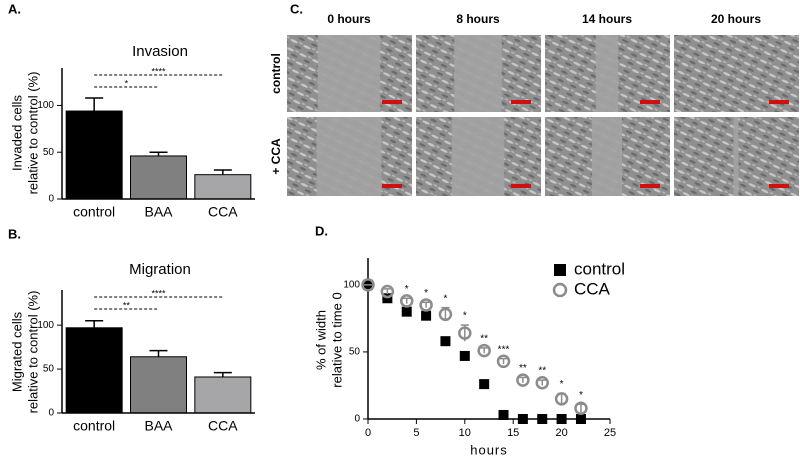 The image size is (800, 460). Describe the element at coordinates (16, 133) in the screenshot. I see `y-axis-label: Invaded cells` at that location.